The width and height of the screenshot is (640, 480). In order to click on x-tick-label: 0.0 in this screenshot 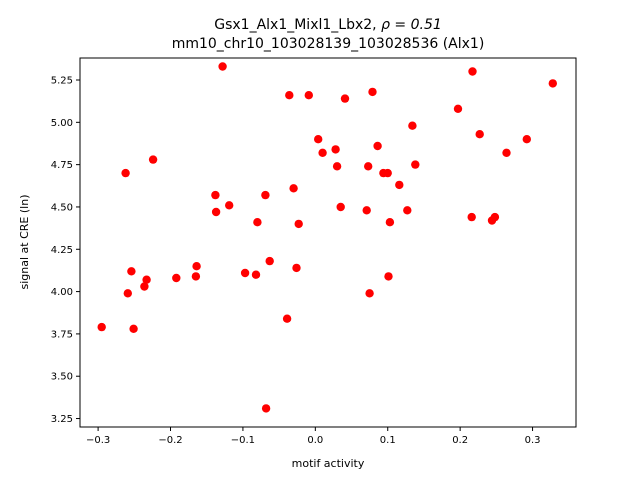, I will do `click(315, 440)`.